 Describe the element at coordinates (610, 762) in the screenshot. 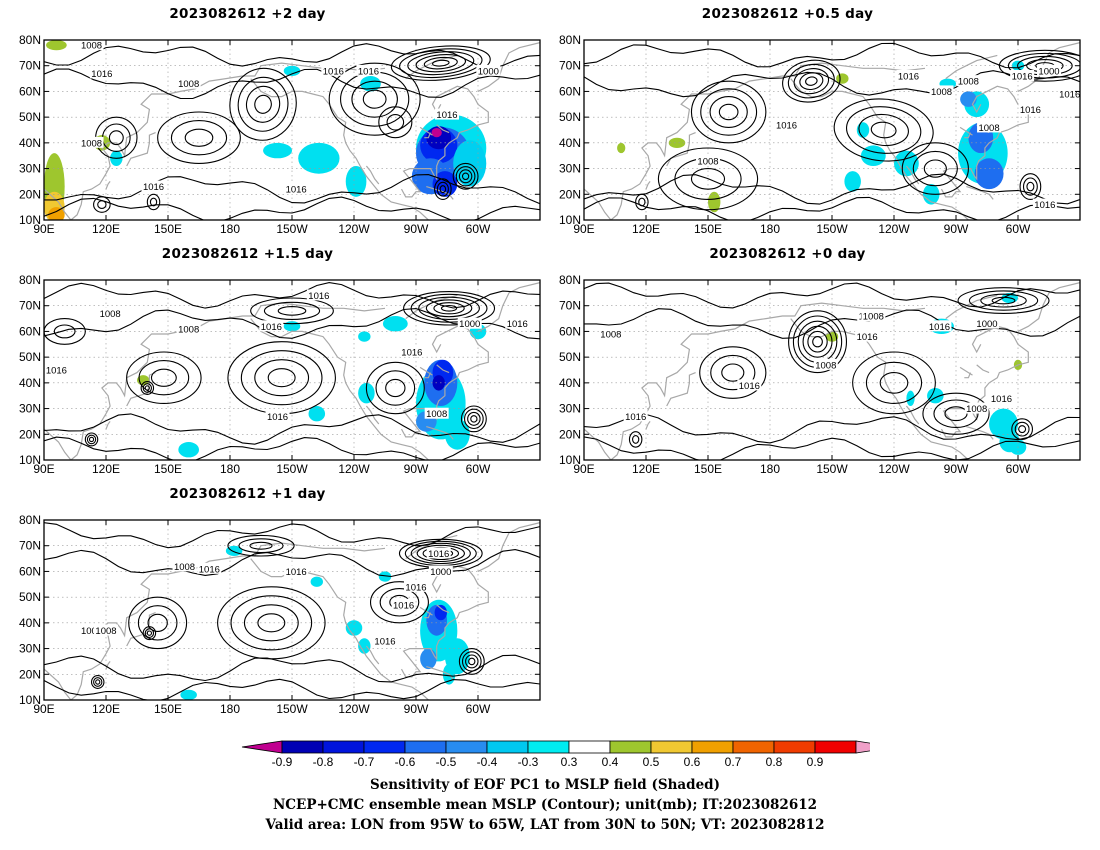

I see `colorbar-level-label: 0.4` at that location.